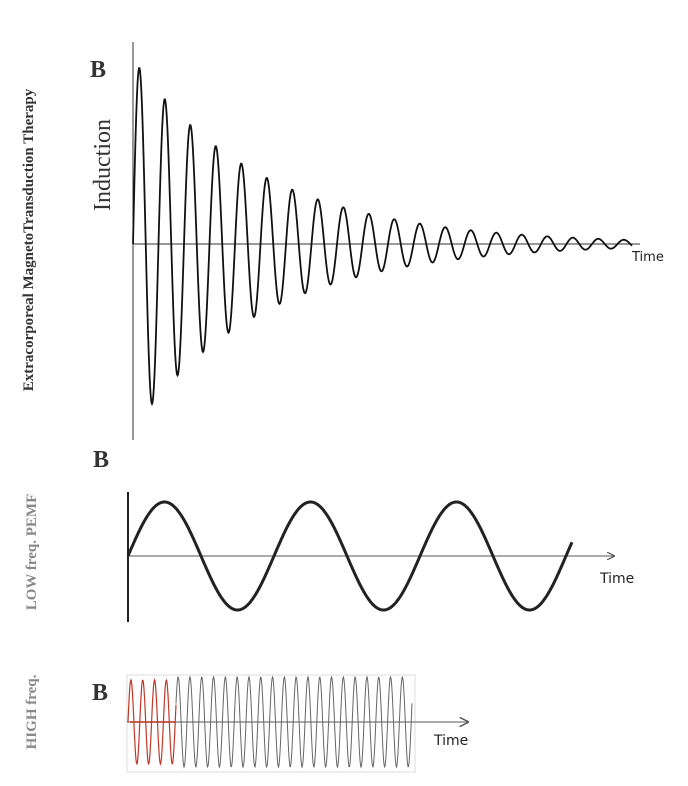 This screenshot has height=786, width=688. I want to click on side-label: LOW freq. PEMF, so click(32, 552).